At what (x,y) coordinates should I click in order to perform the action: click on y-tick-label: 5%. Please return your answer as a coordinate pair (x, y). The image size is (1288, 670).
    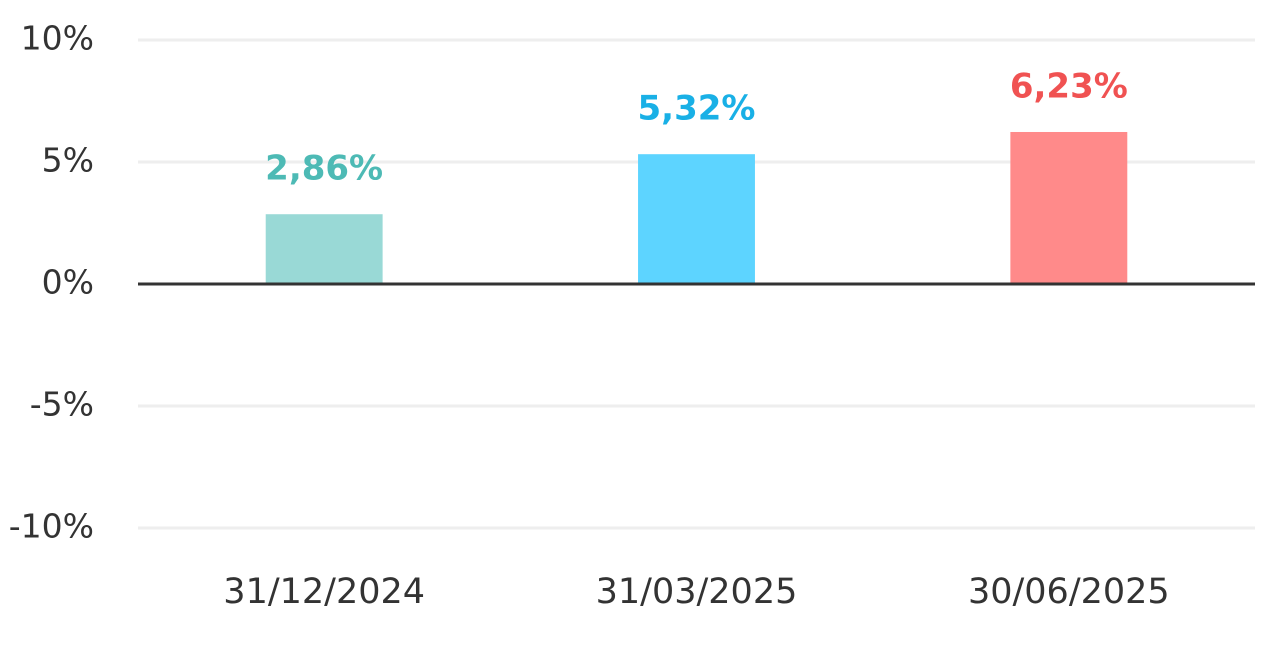
    Looking at the image, I should click on (68, 160).